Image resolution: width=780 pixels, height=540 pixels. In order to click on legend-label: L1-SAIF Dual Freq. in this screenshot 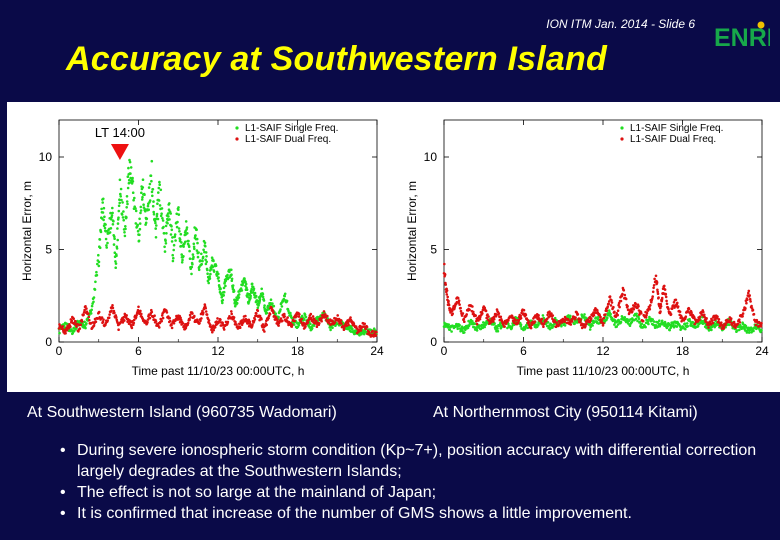, I will do `click(673, 139)`.